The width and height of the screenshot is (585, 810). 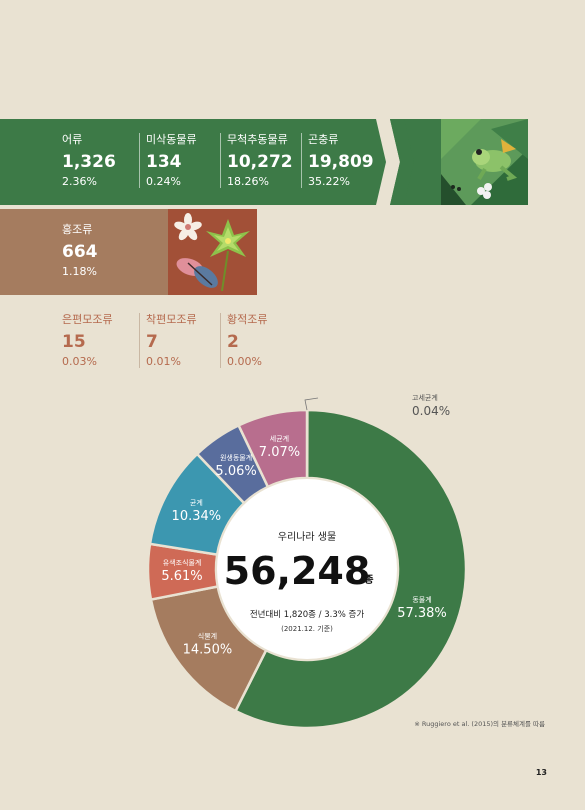 I want to click on stat-label: 미삭동물류, so click(x=171, y=139).